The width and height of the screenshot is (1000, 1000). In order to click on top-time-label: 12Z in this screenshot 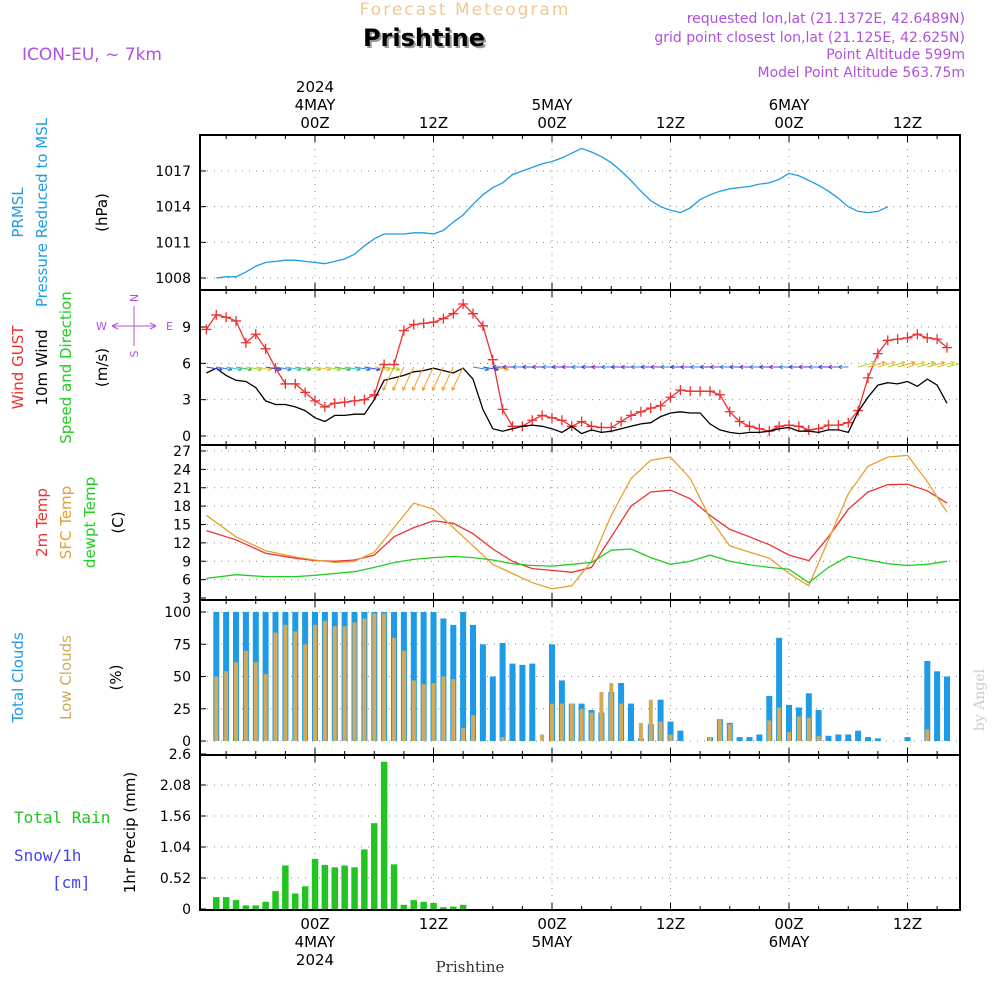, I will do `click(433, 123)`.